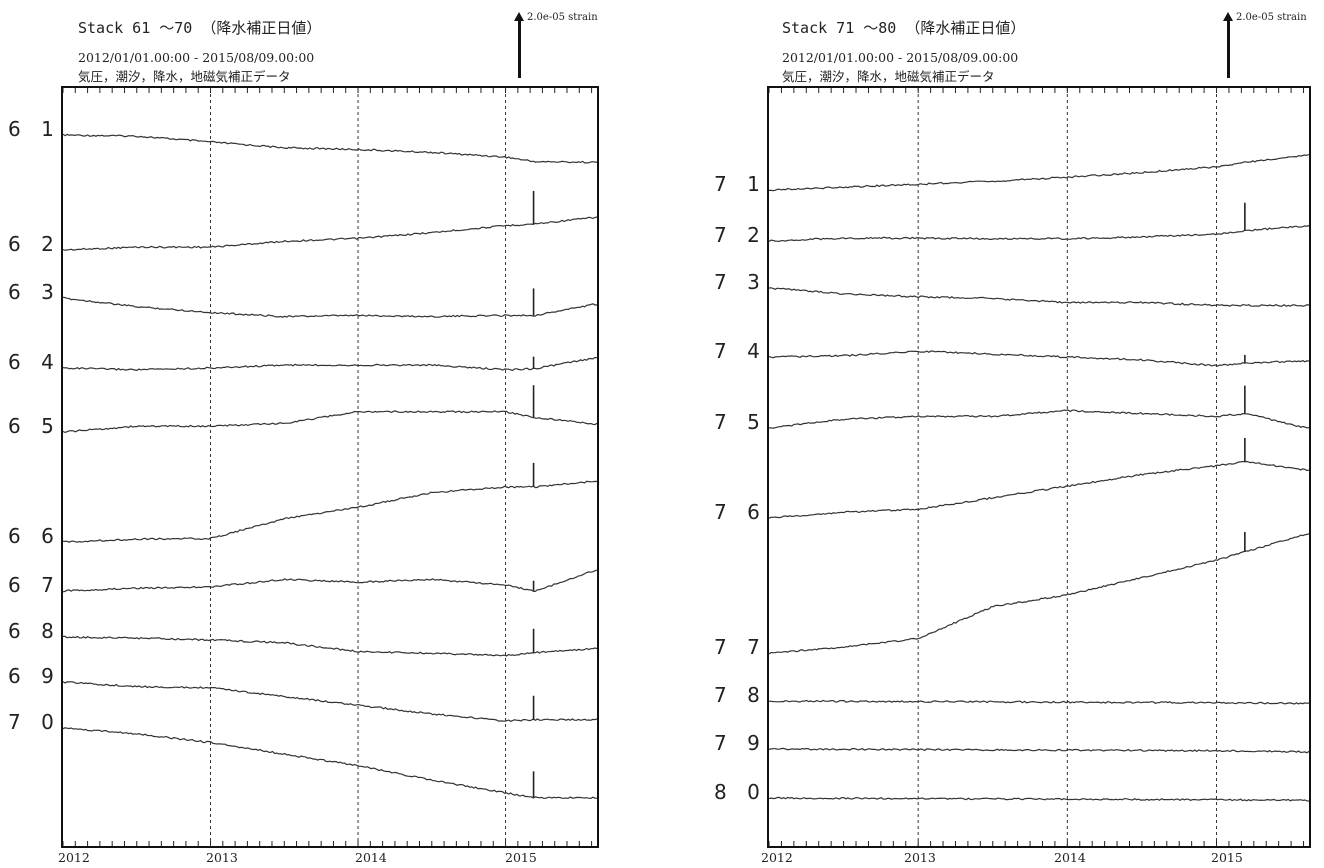 The height and width of the screenshot is (868, 1324). I want to click on series-label: 6 2, so click(34, 244).